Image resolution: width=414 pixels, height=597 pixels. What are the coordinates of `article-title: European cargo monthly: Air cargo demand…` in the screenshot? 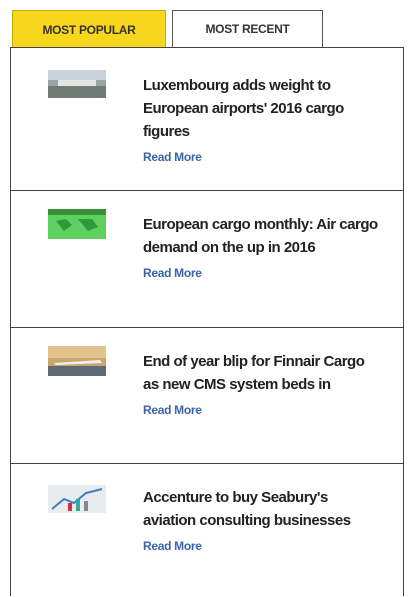 It's located at (263, 248).